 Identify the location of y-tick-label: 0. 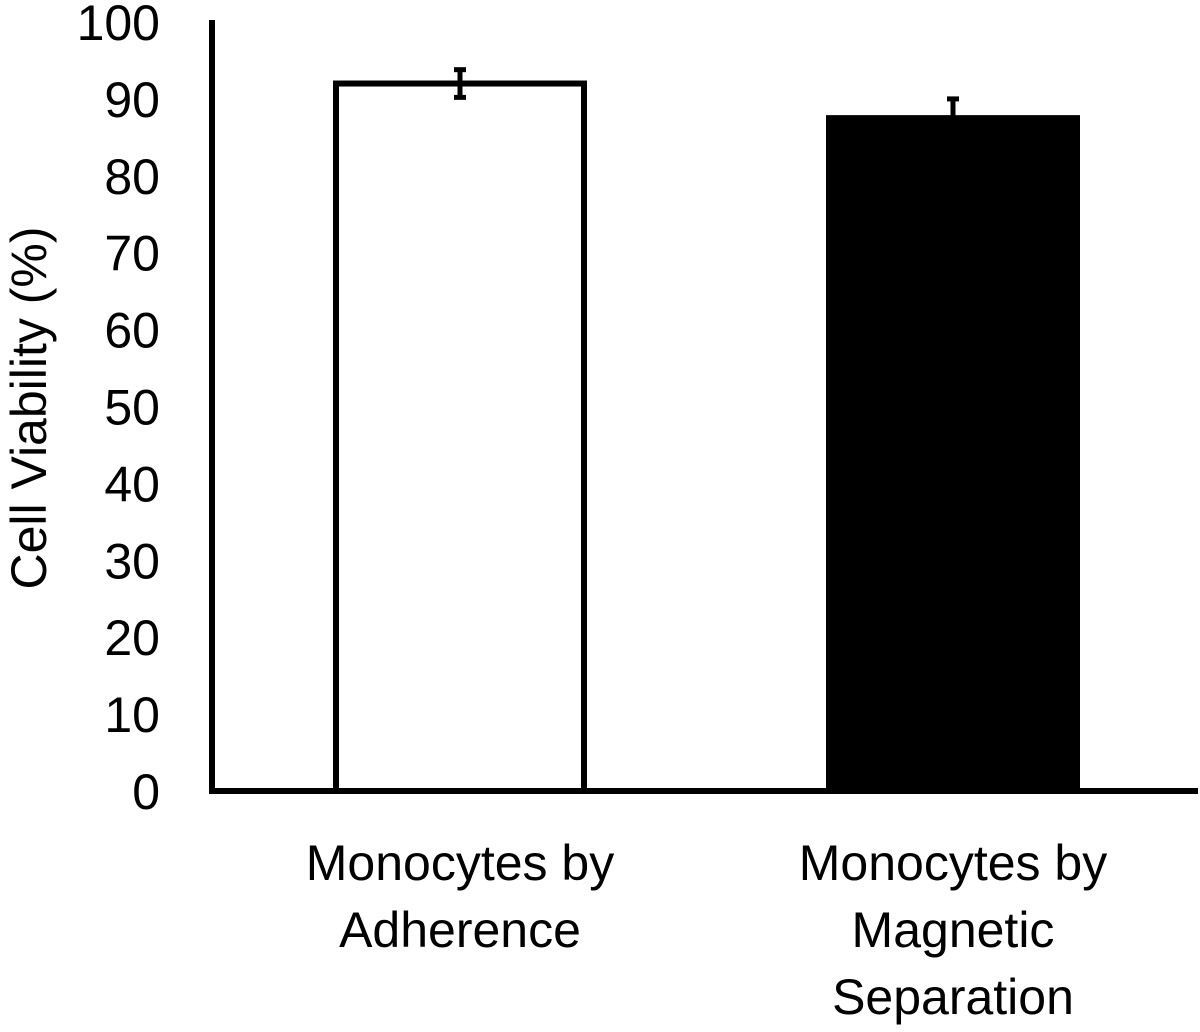
(146, 792).